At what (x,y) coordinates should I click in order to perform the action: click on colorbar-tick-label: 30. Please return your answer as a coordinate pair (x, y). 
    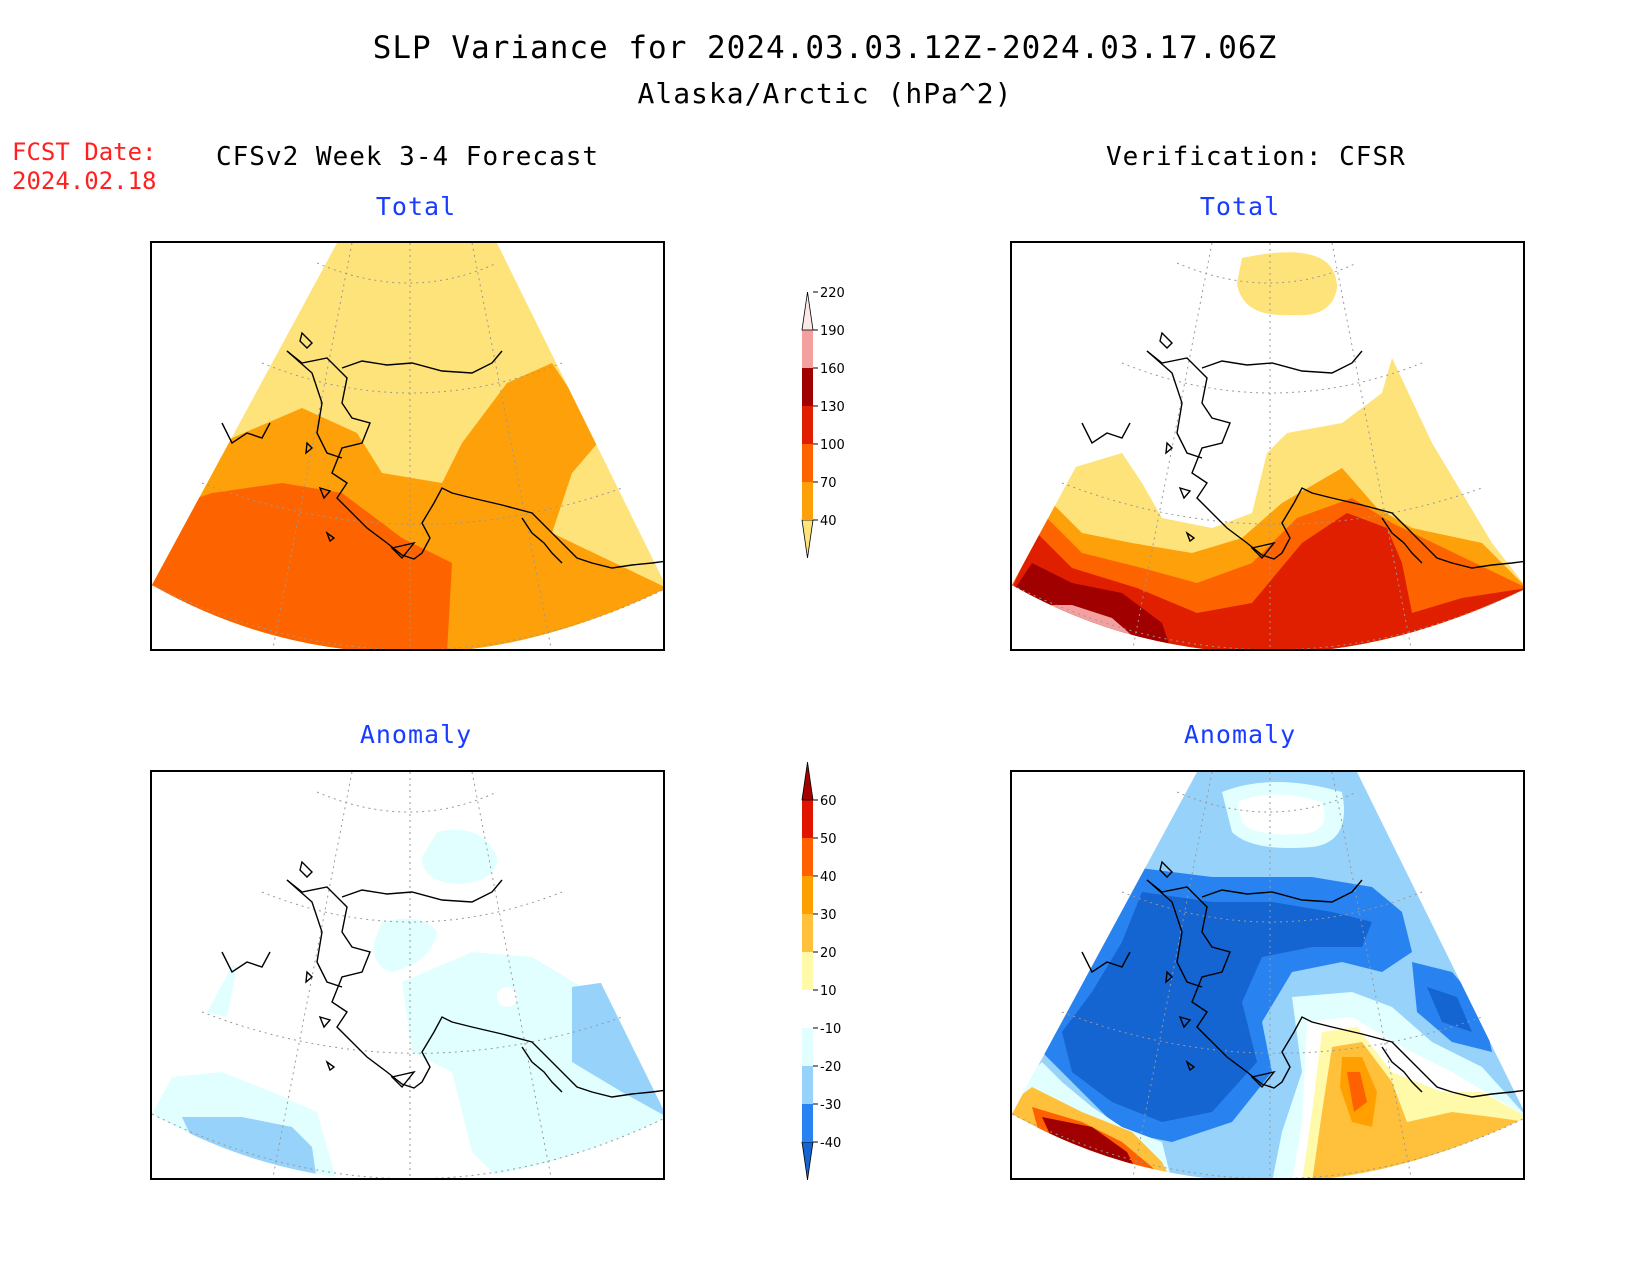
    Looking at the image, I should click on (828, 915).